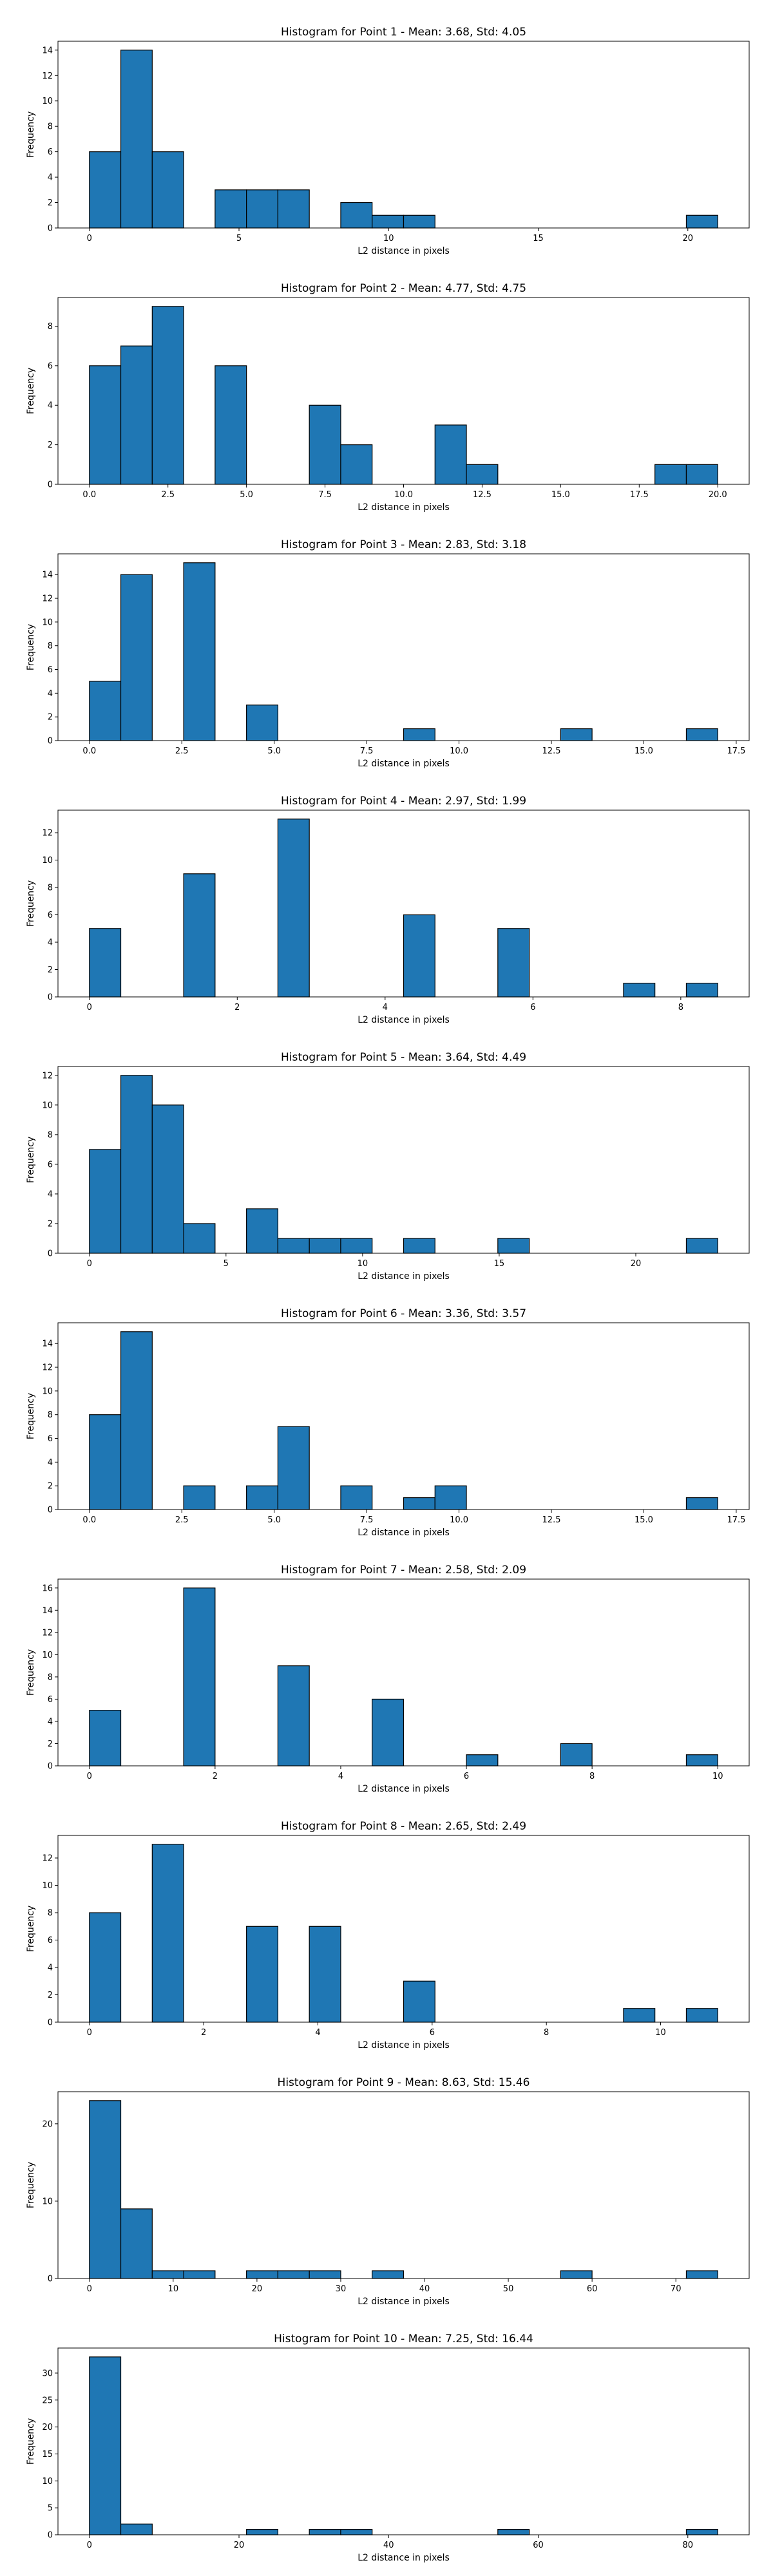 The width and height of the screenshot is (773, 2576). Describe the element at coordinates (551, 751) in the screenshot. I see `x-tick-label: 12.5` at that location.